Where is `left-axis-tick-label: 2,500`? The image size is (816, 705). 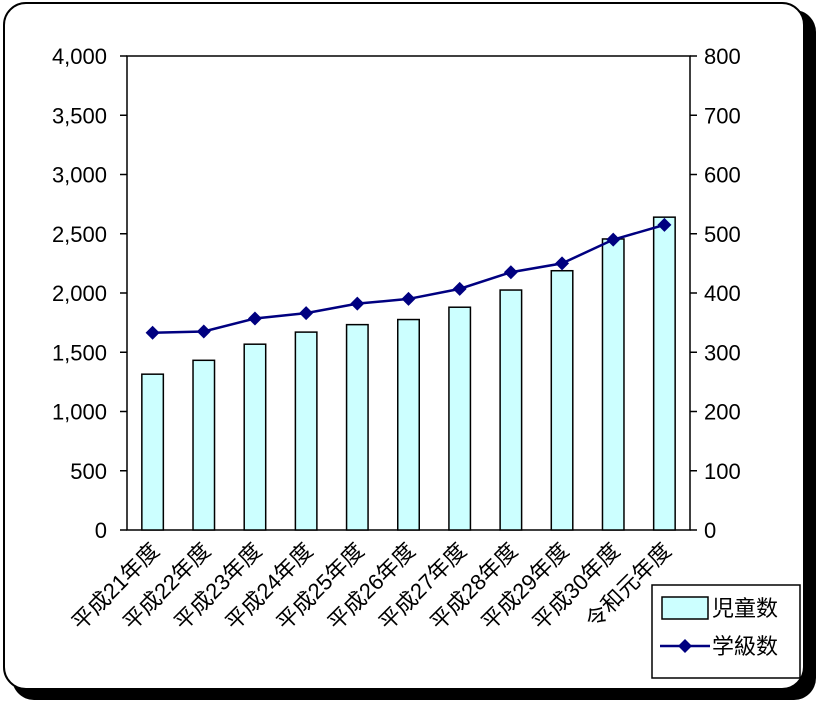 left-axis-tick-label: 2,500 is located at coordinates (79, 234).